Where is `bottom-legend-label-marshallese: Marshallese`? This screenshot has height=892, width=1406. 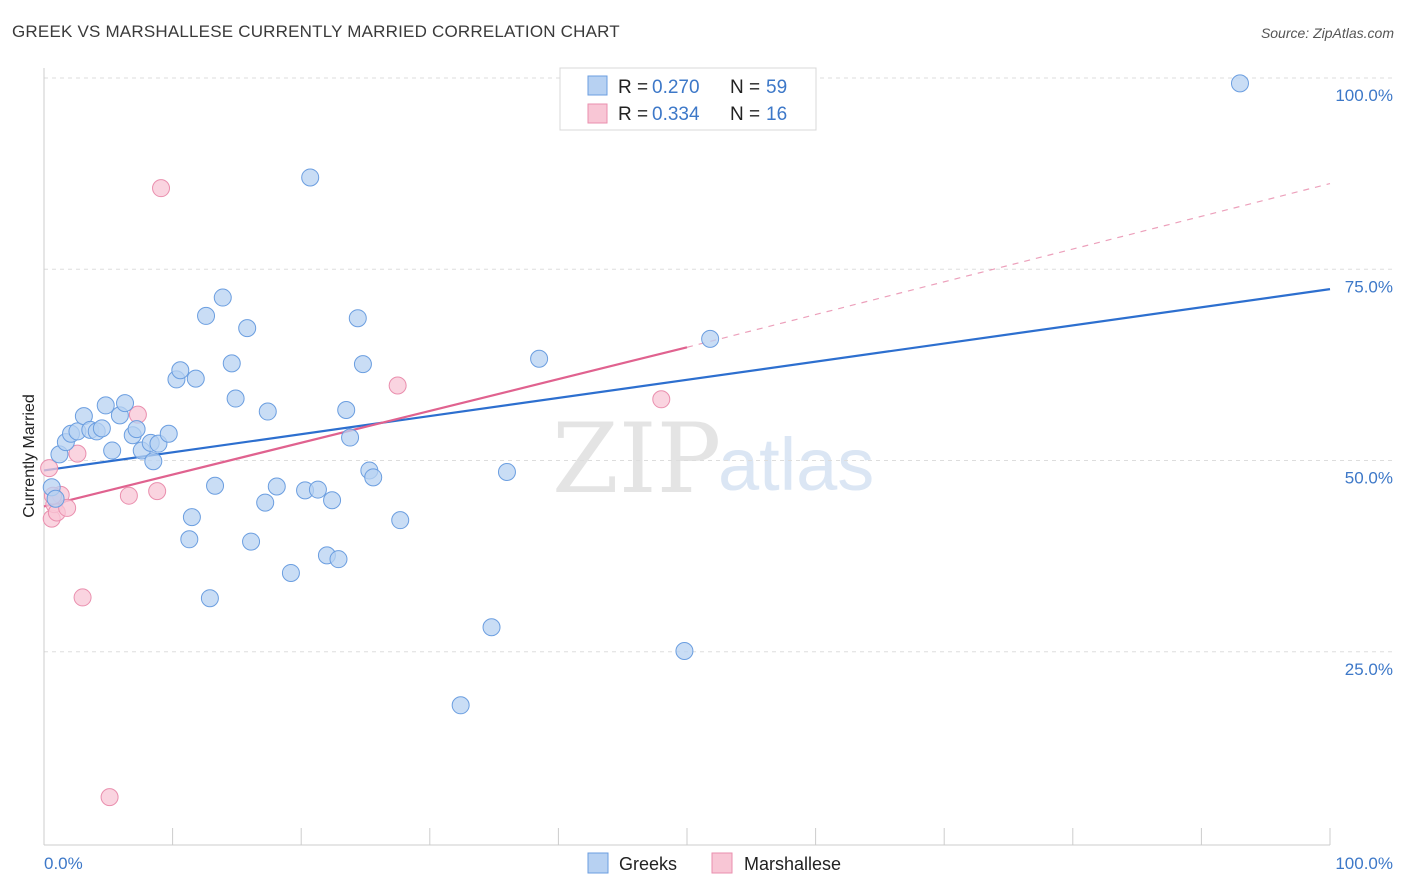 bottom-legend-label-marshallese: Marshallese is located at coordinates (792, 864).